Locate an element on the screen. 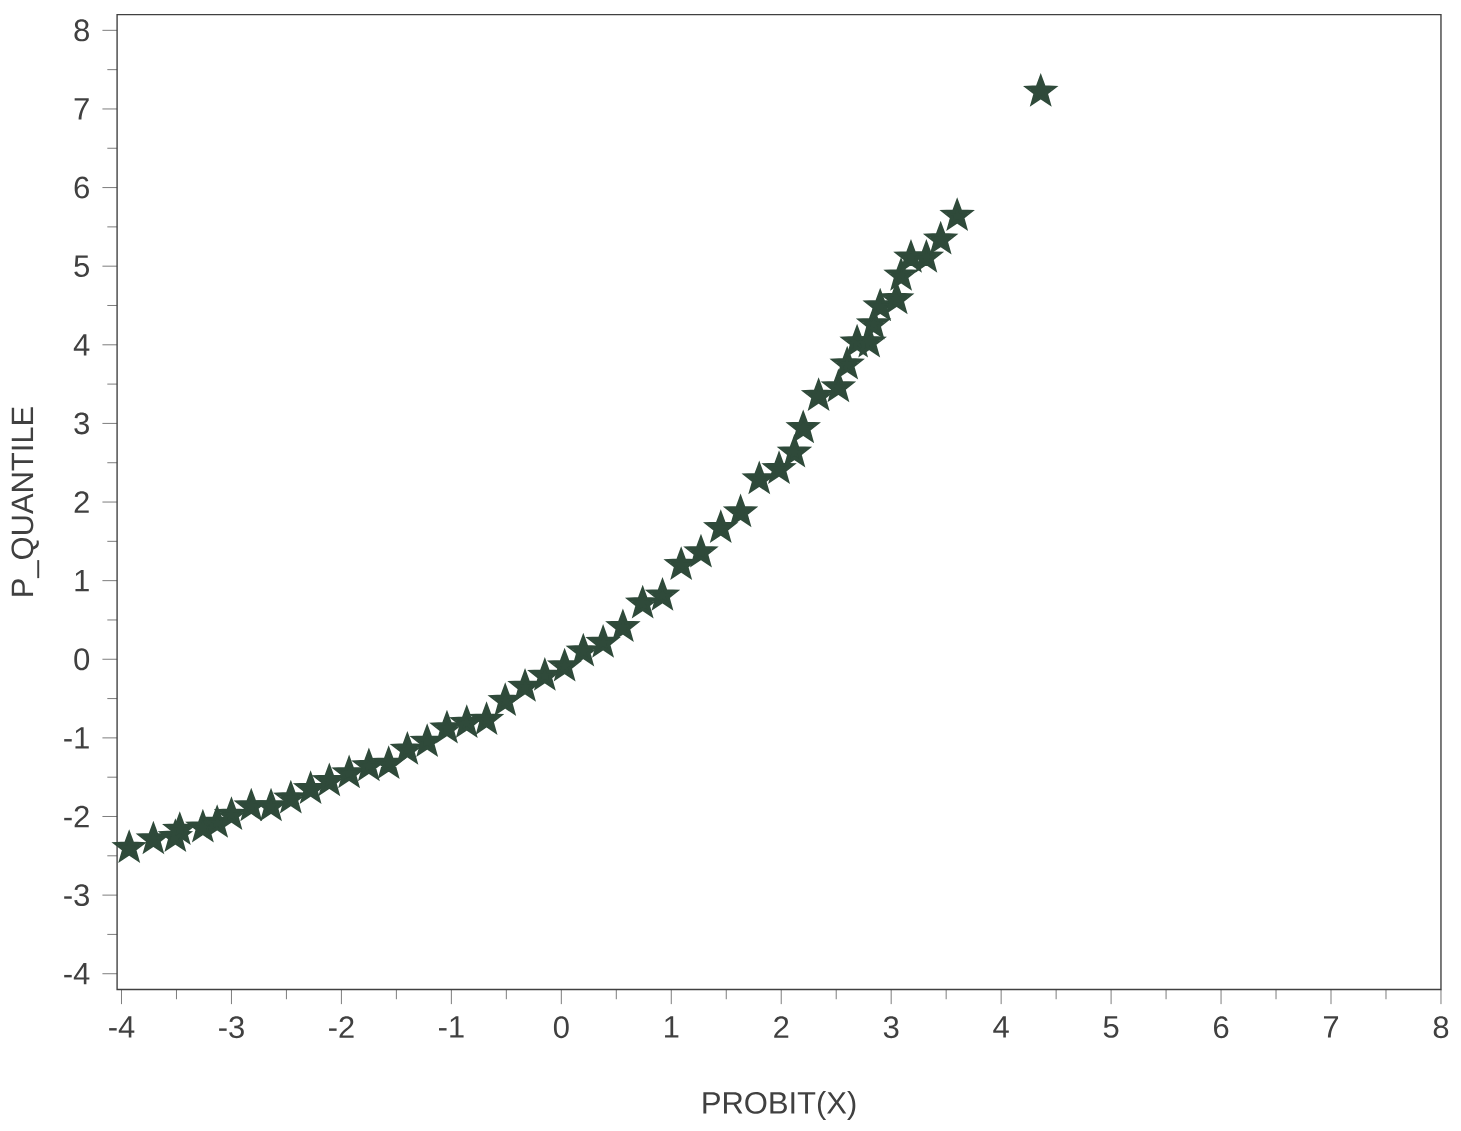  y-tick-label: 4 is located at coordinates (81, 344).